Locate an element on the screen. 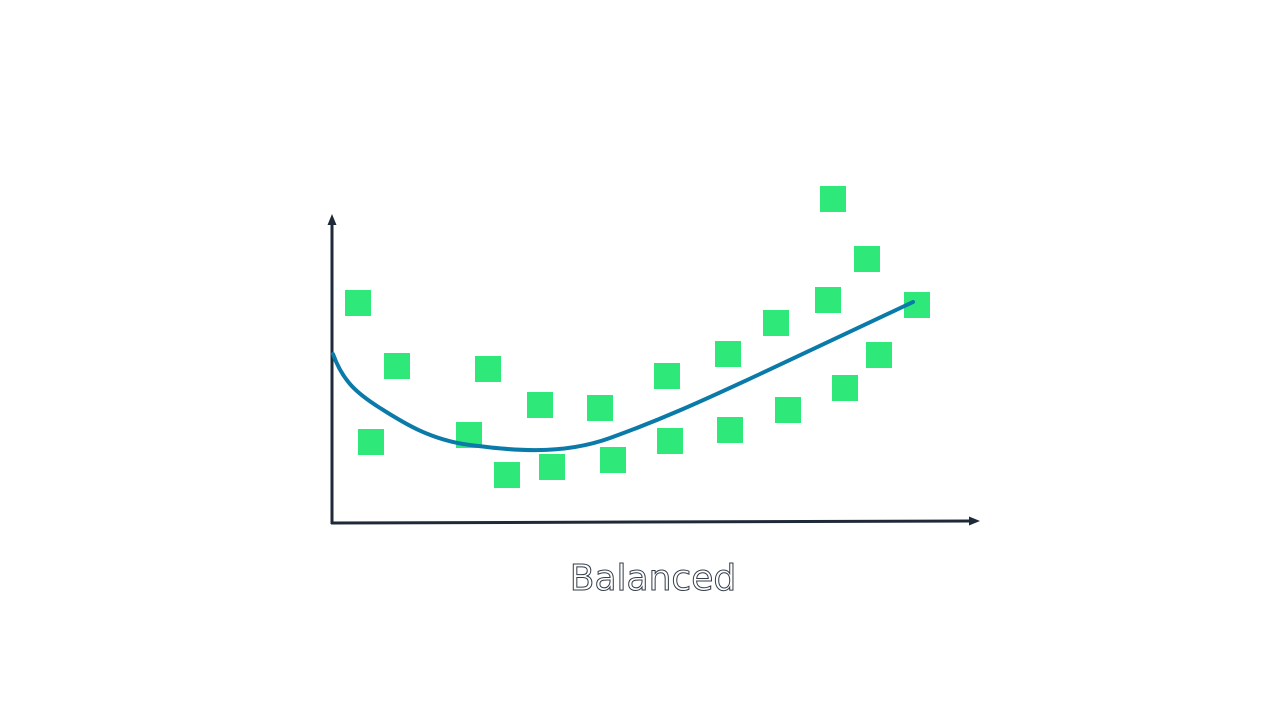 Image resolution: width=1280 pixels, height=720 pixels. x-axis is located at coordinates (651, 522).